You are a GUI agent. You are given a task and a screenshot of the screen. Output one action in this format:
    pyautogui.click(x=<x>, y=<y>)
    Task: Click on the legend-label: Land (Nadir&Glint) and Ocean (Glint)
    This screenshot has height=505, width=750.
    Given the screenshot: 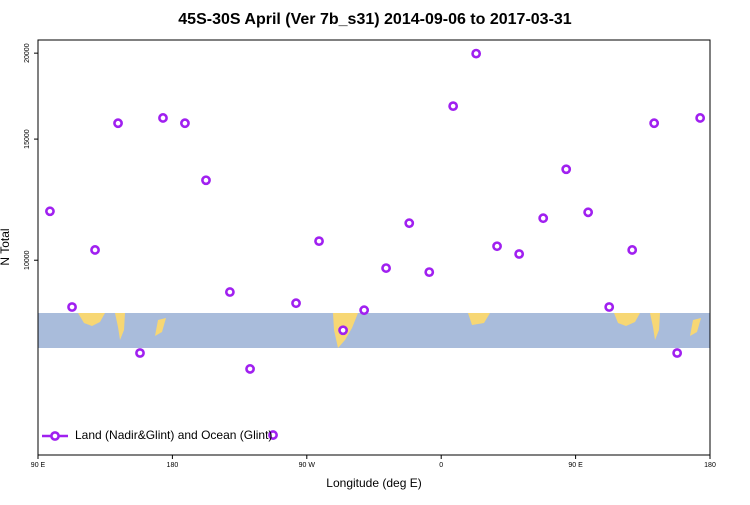 What is the action you would take?
    pyautogui.click(x=173, y=435)
    